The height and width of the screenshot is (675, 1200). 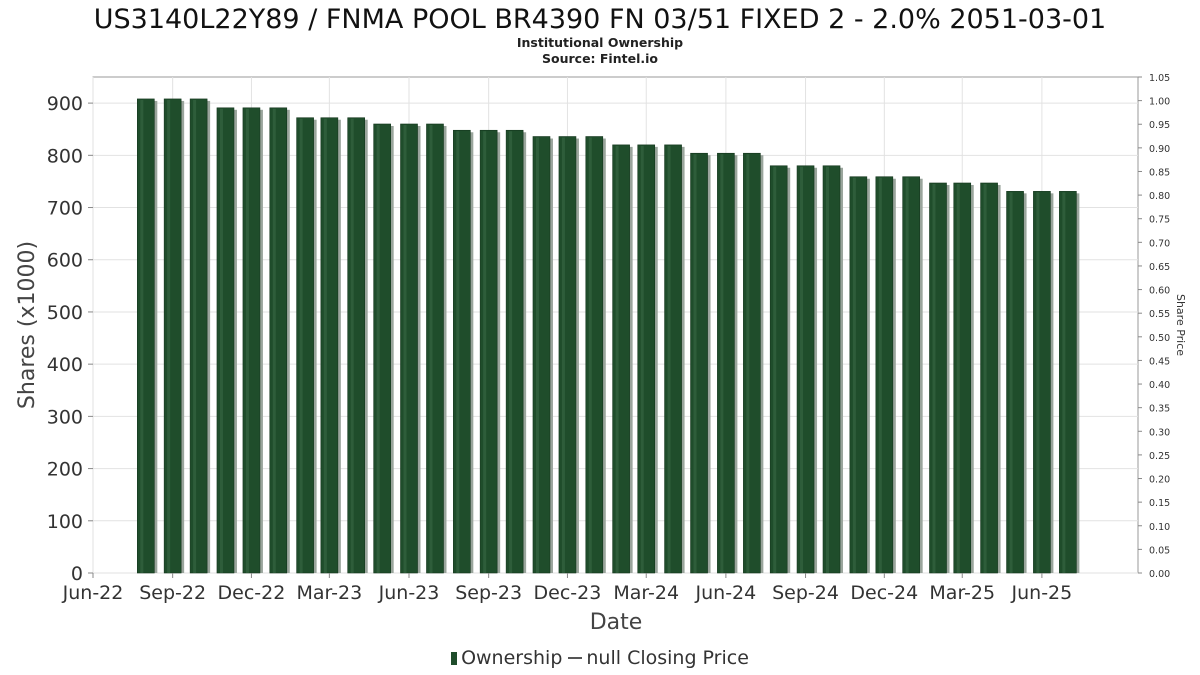 I want to click on closing-price-legend-line, so click(x=575, y=658).